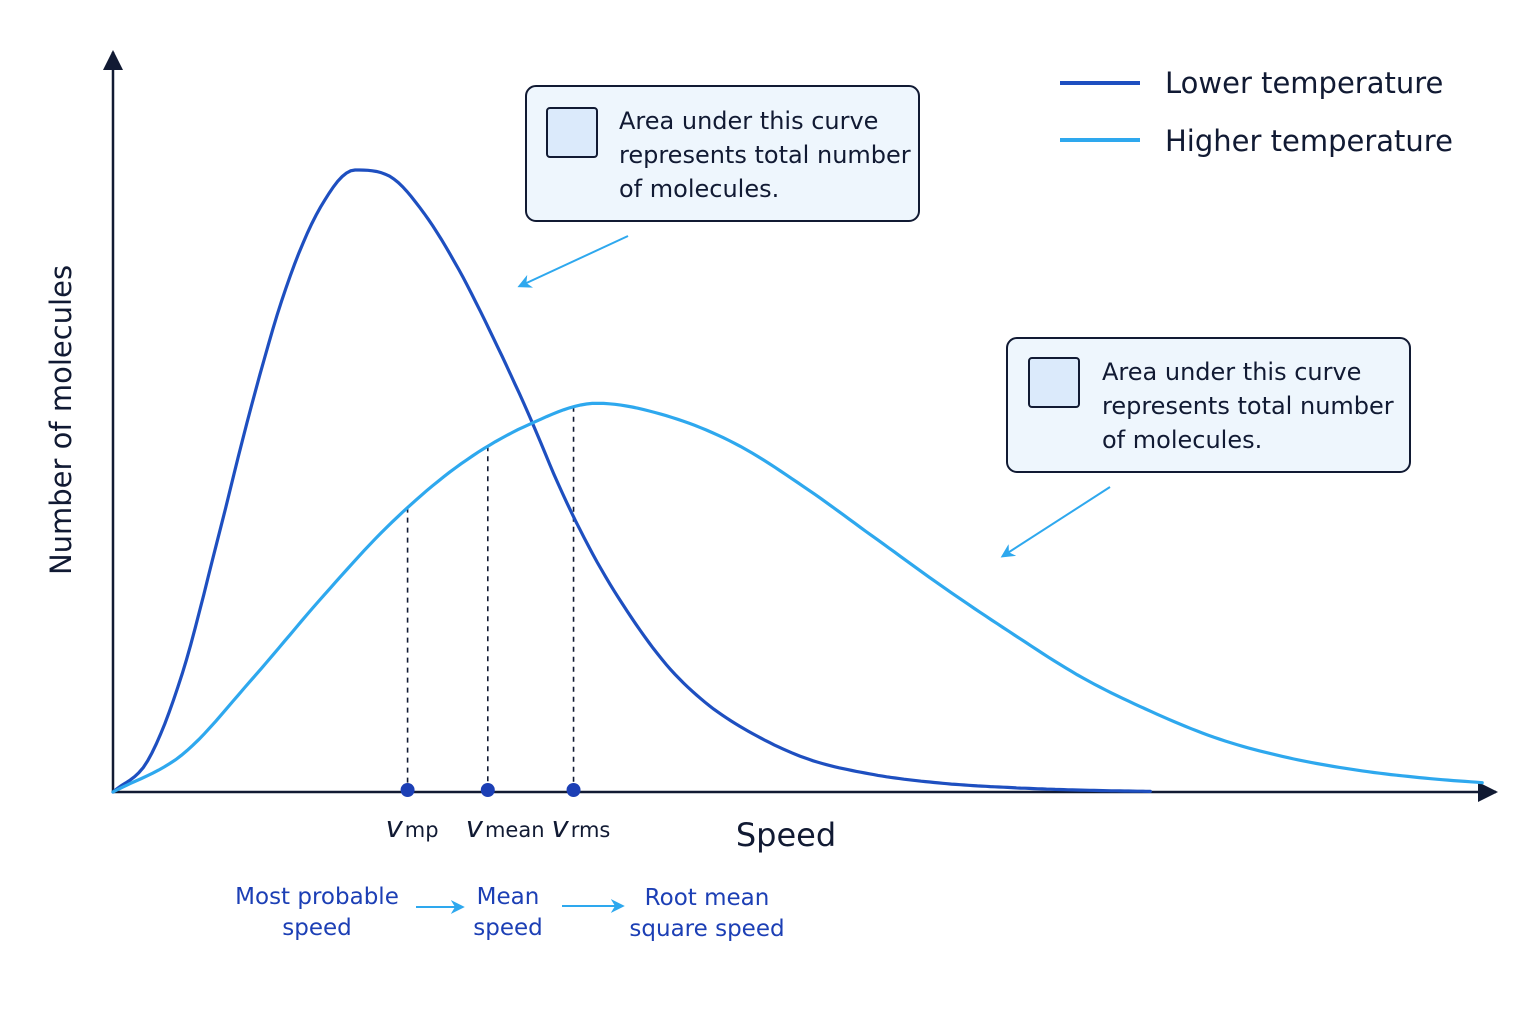  I want to click on speed-order-label-rms: Root mean, so click(707, 898).